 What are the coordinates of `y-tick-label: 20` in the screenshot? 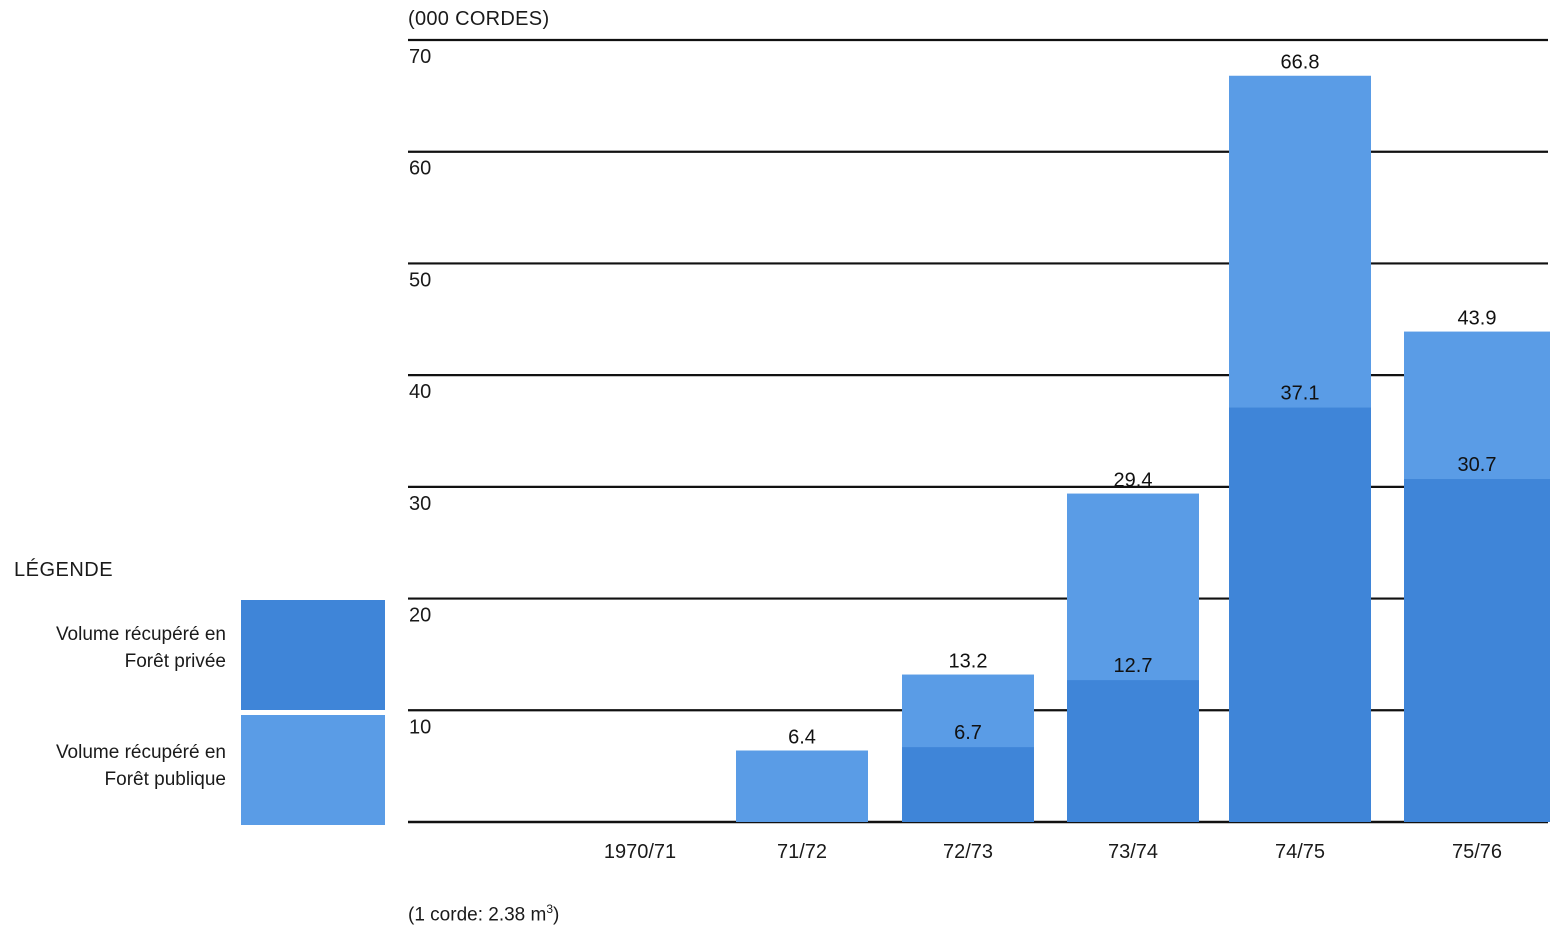 It's located at (420, 616).